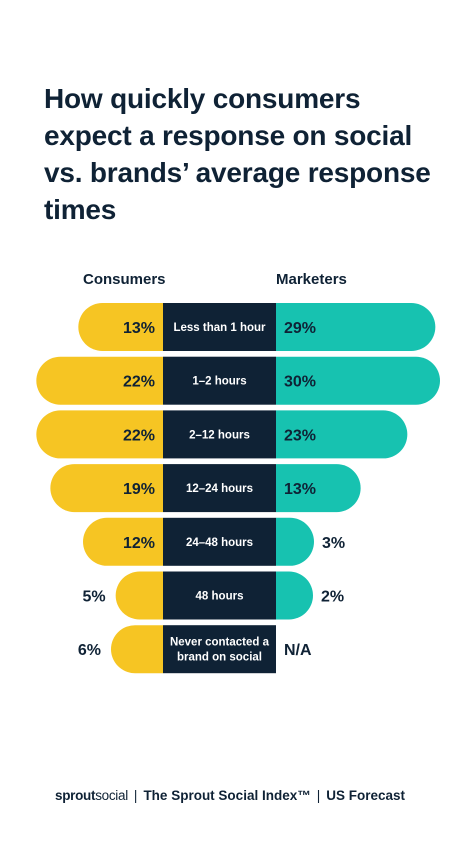 This screenshot has height=842, width=474. I want to click on consumers-value-2: 22%, so click(139, 435).